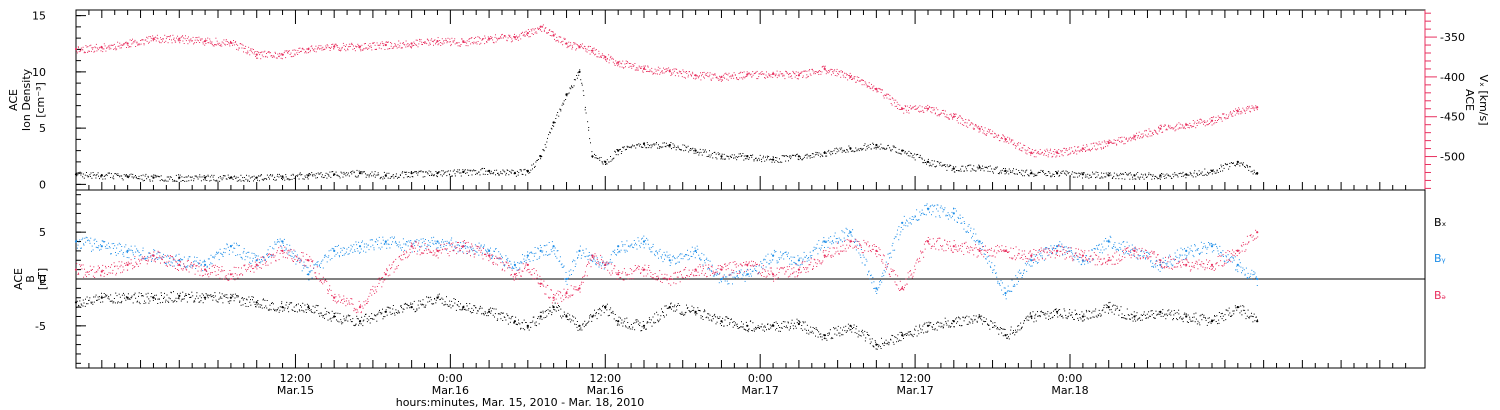 The height and width of the screenshot is (410, 1500). What do you see at coordinates (26, 99) in the screenshot?
I see `top-ylabel-line-2: Ion Density` at bounding box center [26, 99].